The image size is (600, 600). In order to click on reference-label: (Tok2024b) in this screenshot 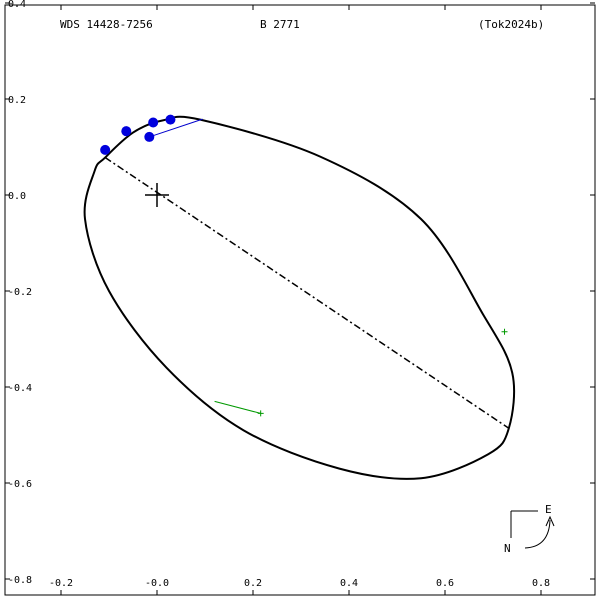, I will do `click(511, 24)`.